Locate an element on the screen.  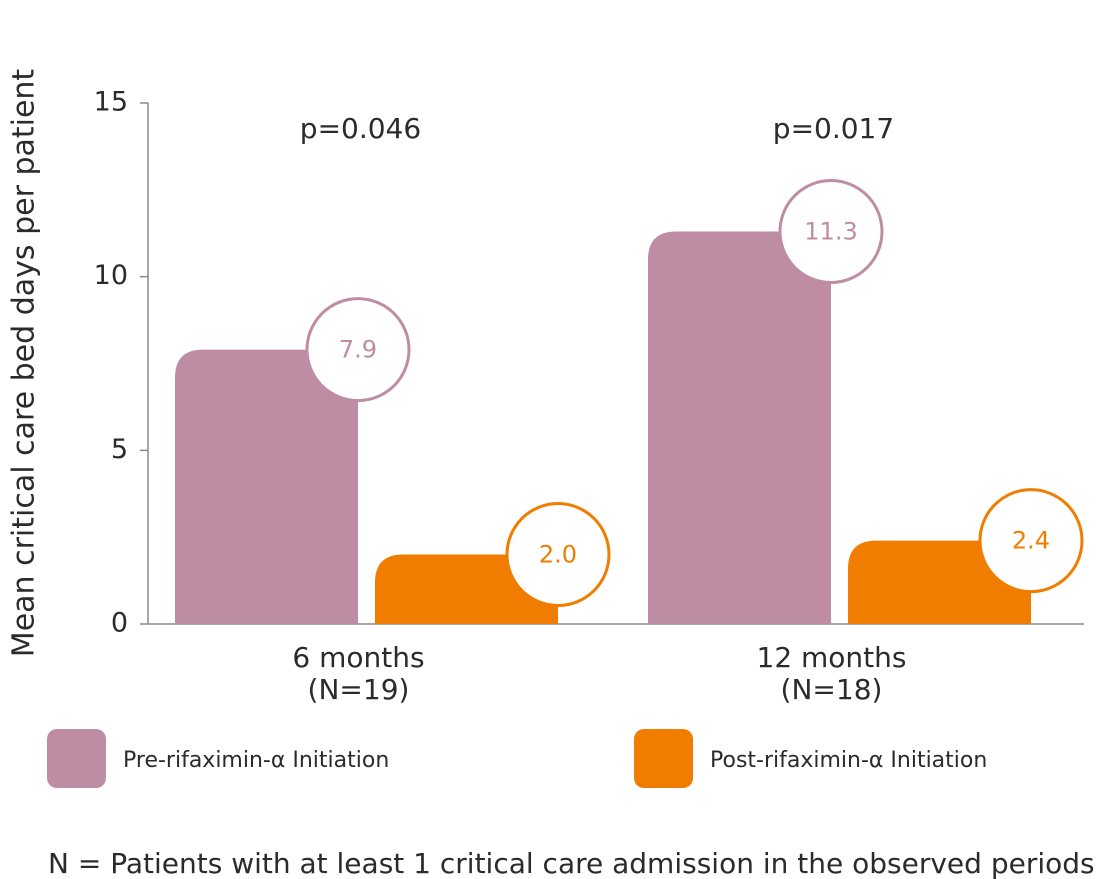
y-tick-label: 0 is located at coordinates (119, 623).